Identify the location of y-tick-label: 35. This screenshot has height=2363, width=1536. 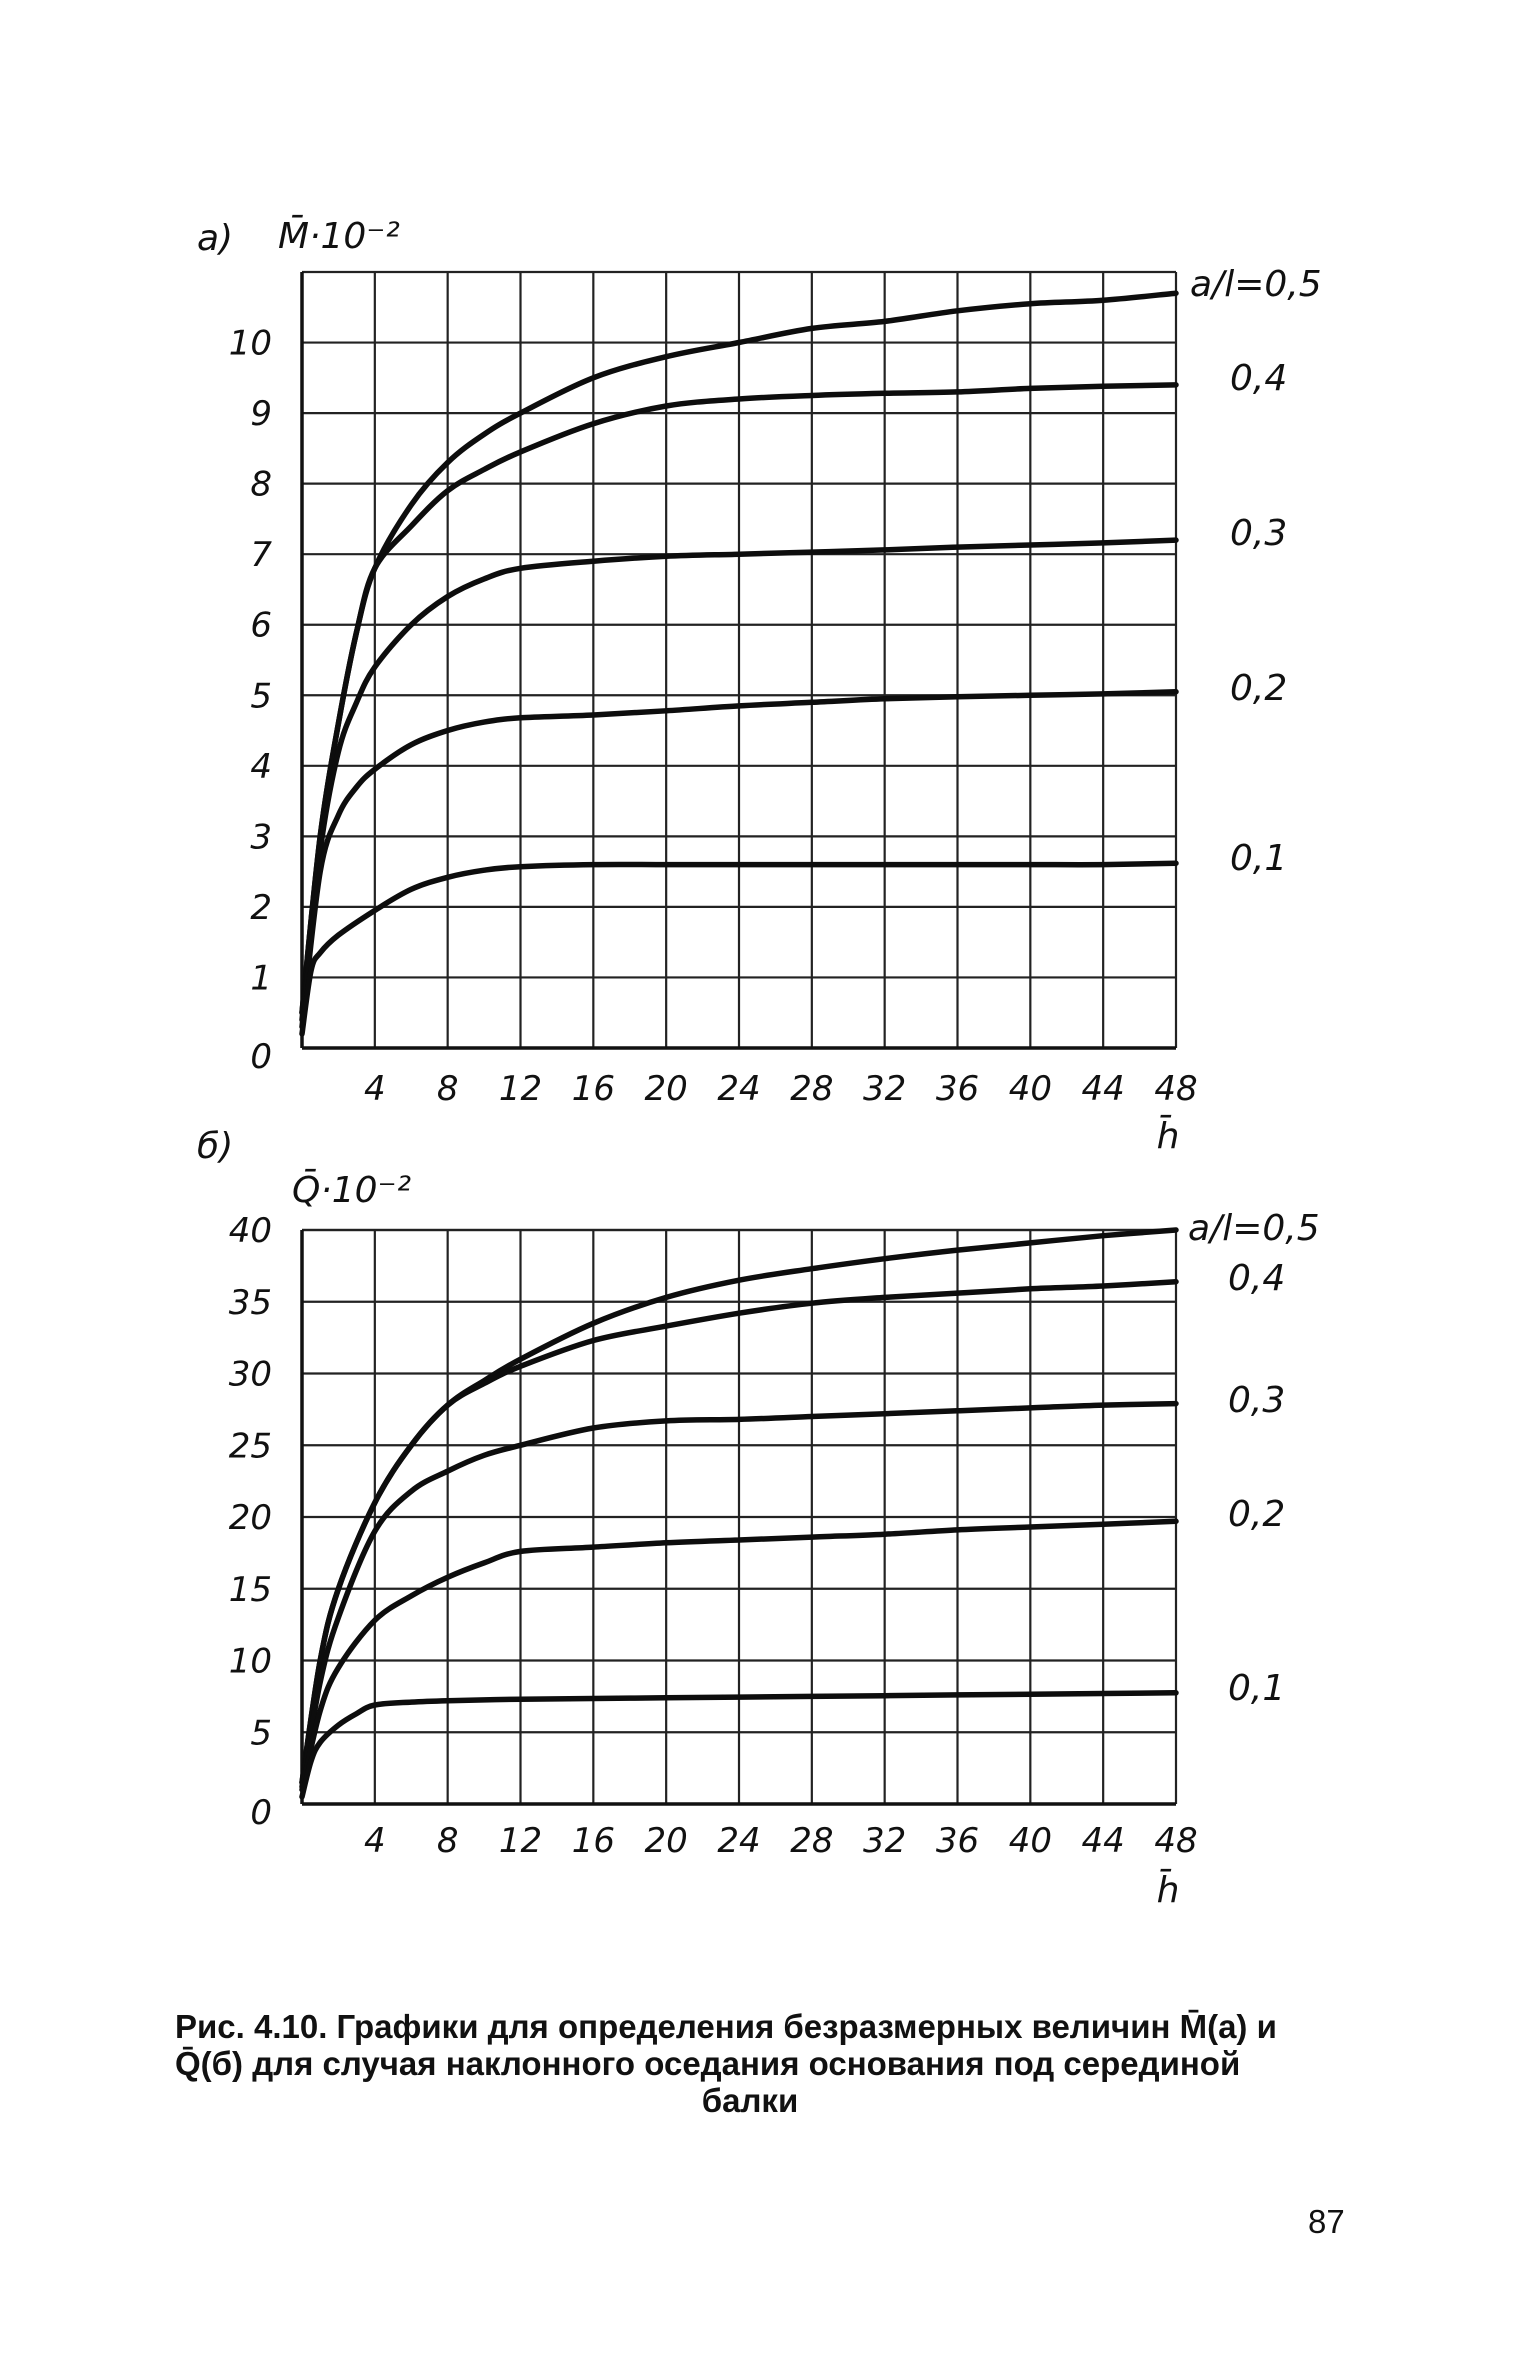
(250, 1303).